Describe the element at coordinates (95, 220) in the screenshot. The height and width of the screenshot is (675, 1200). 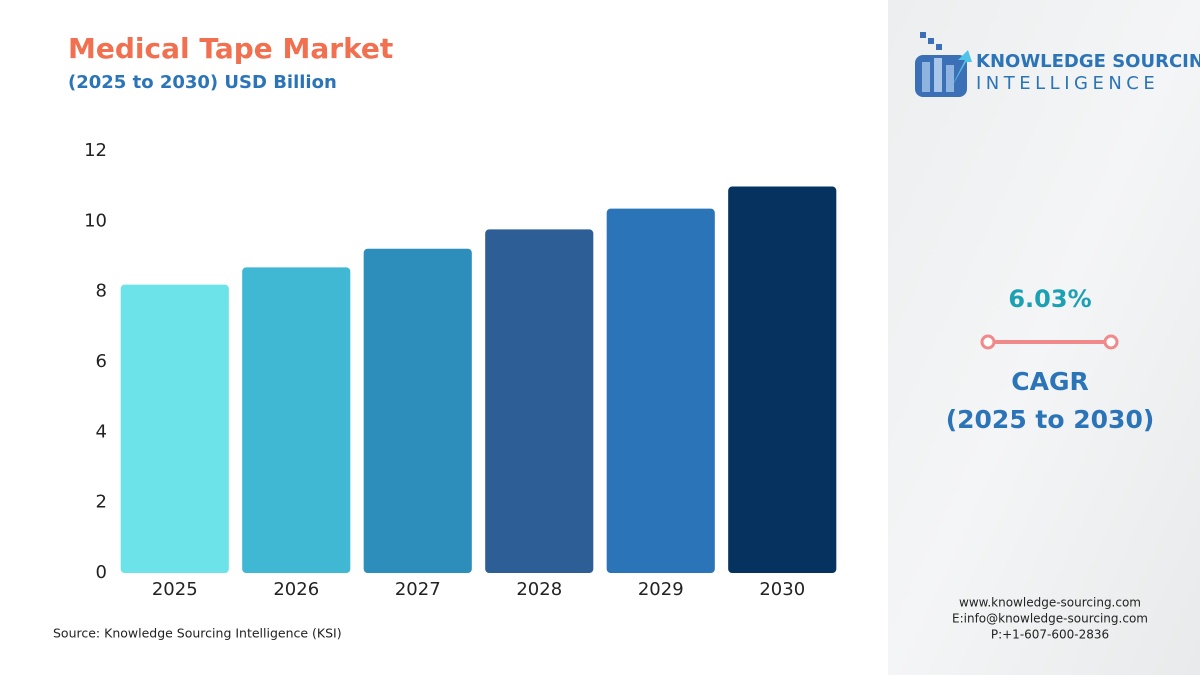
I see `y-tick-label: 10` at that location.